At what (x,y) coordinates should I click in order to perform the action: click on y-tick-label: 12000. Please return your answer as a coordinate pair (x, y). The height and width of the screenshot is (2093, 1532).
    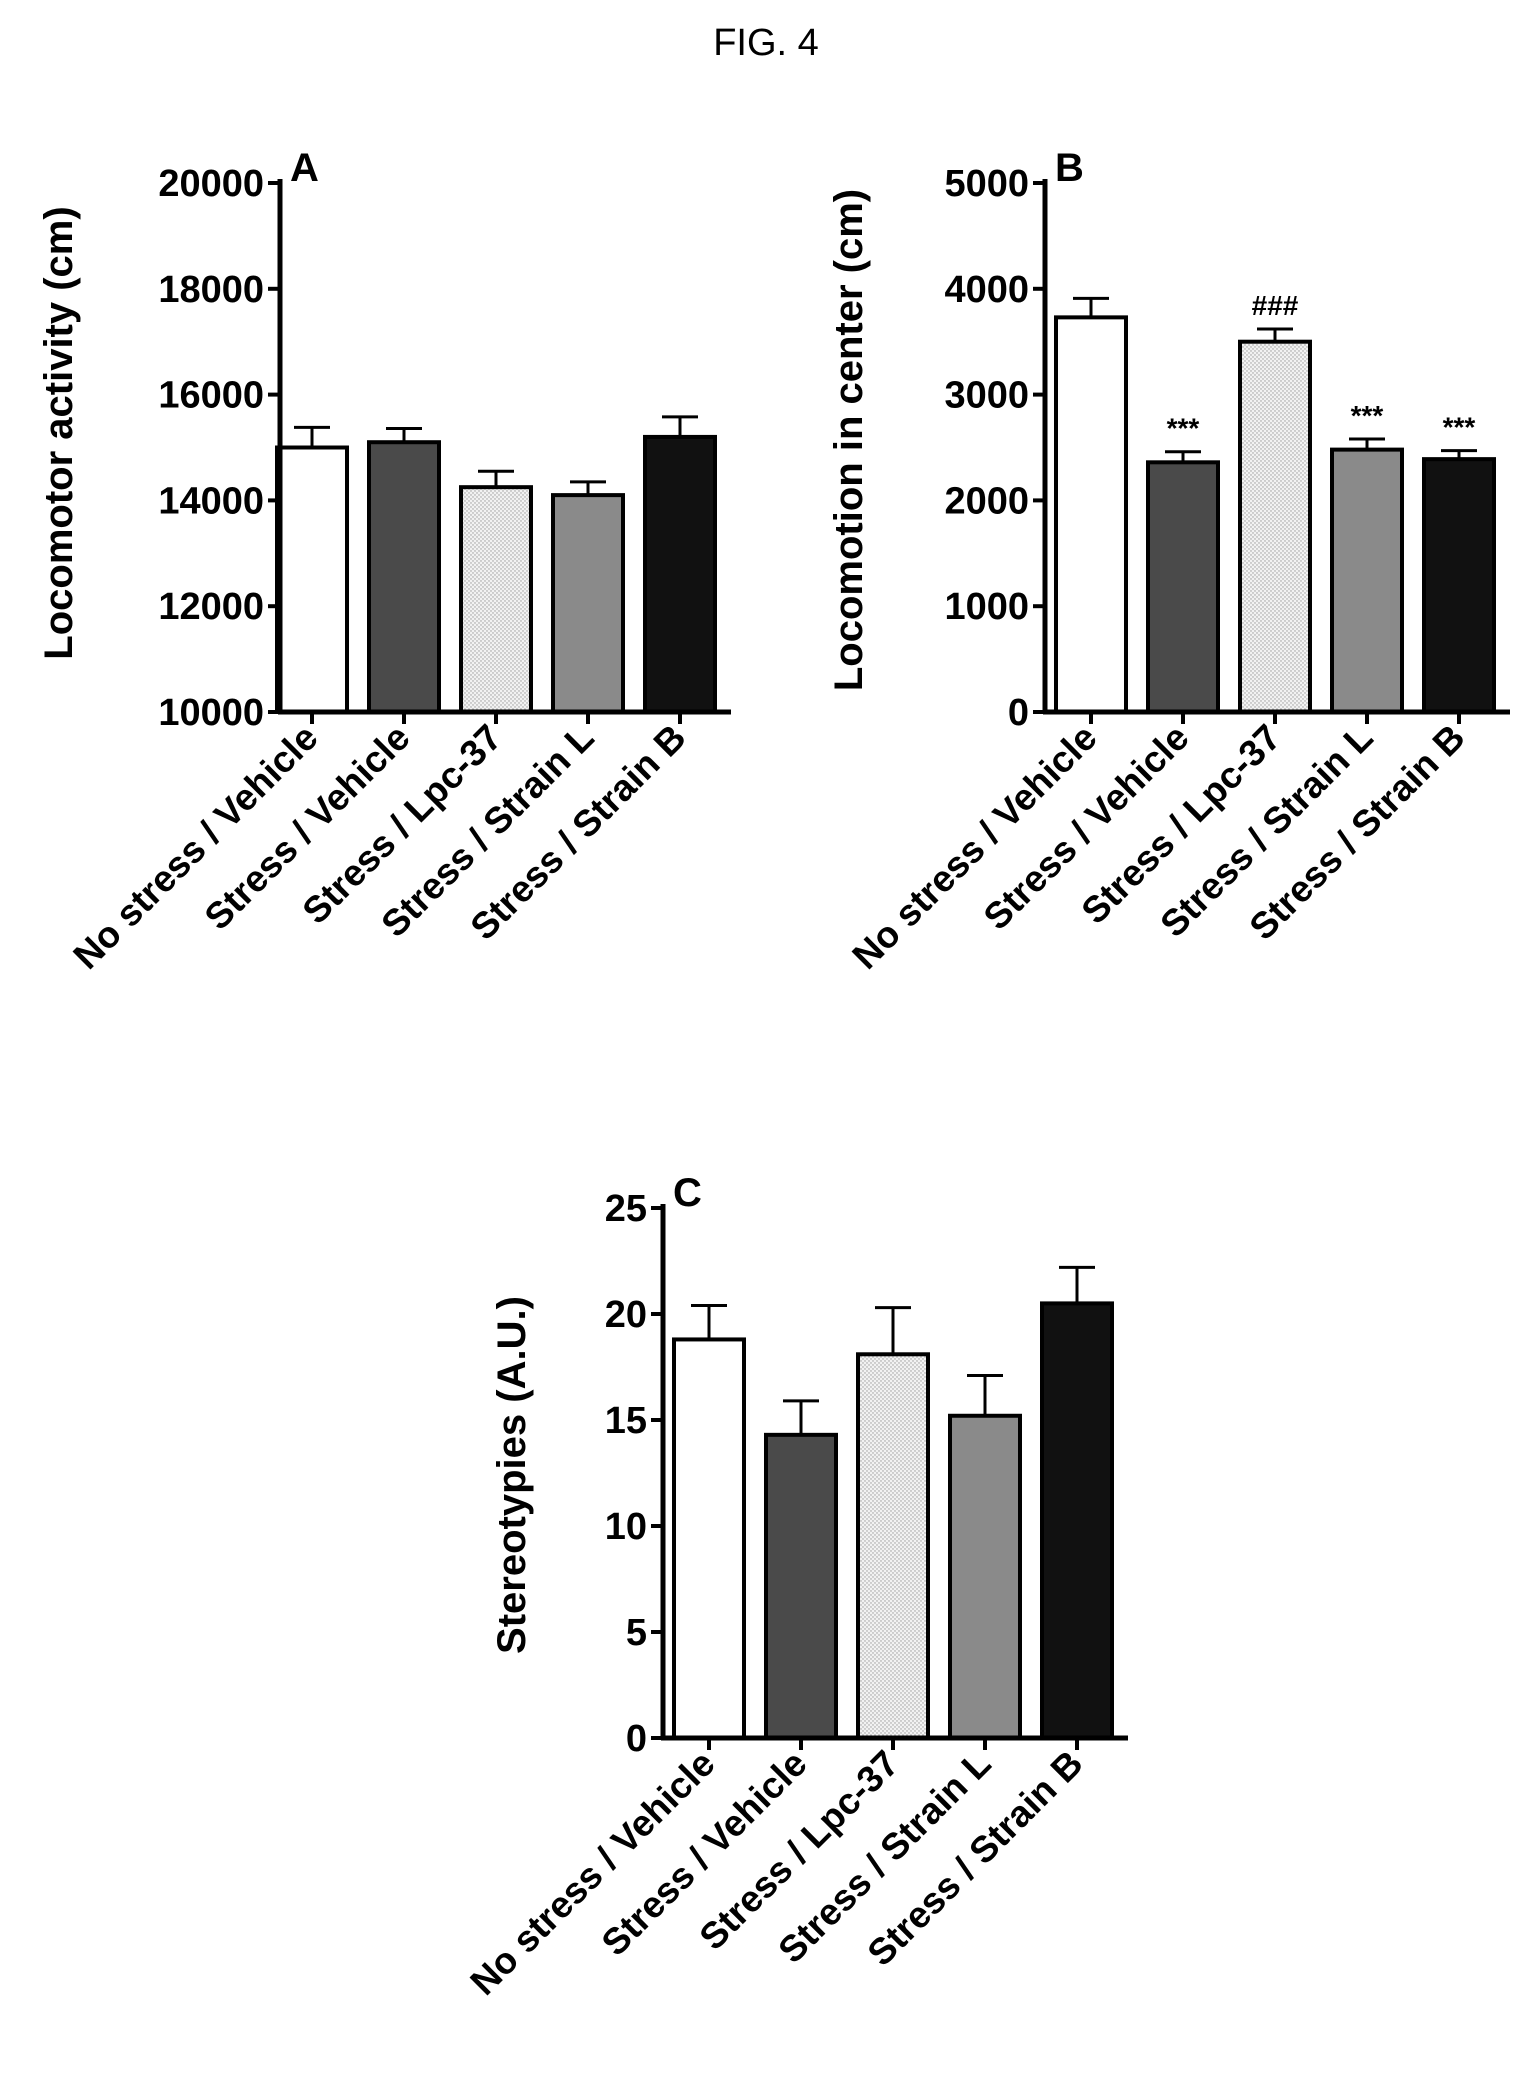
    Looking at the image, I should click on (211, 607).